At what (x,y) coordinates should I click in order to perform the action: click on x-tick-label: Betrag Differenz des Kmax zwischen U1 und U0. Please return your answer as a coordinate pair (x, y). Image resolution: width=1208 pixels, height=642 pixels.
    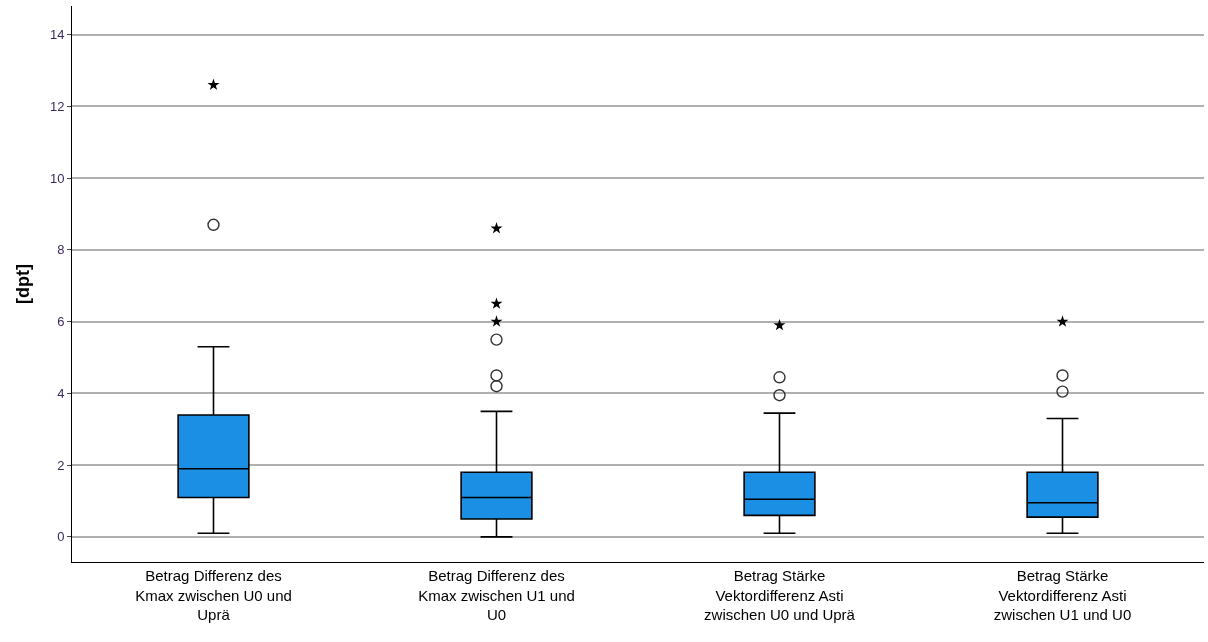
    Looking at the image, I should click on (496, 595).